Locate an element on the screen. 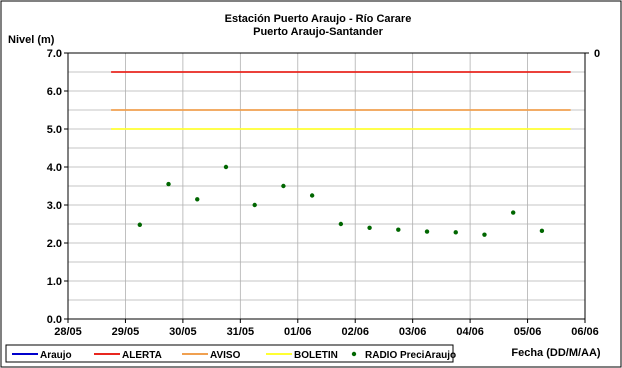 This screenshot has height=368, width=622. legend-alerta-label: ALERTA is located at coordinates (142, 355).